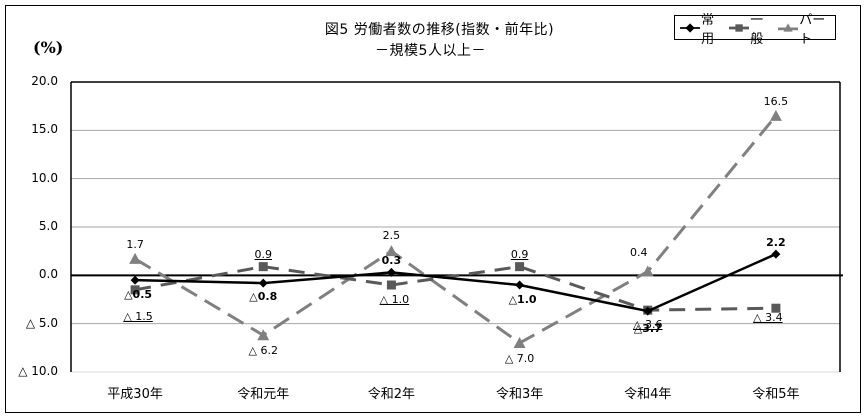 This screenshot has height=419, width=867. I want to click on data-label: 16.5, so click(776, 101).